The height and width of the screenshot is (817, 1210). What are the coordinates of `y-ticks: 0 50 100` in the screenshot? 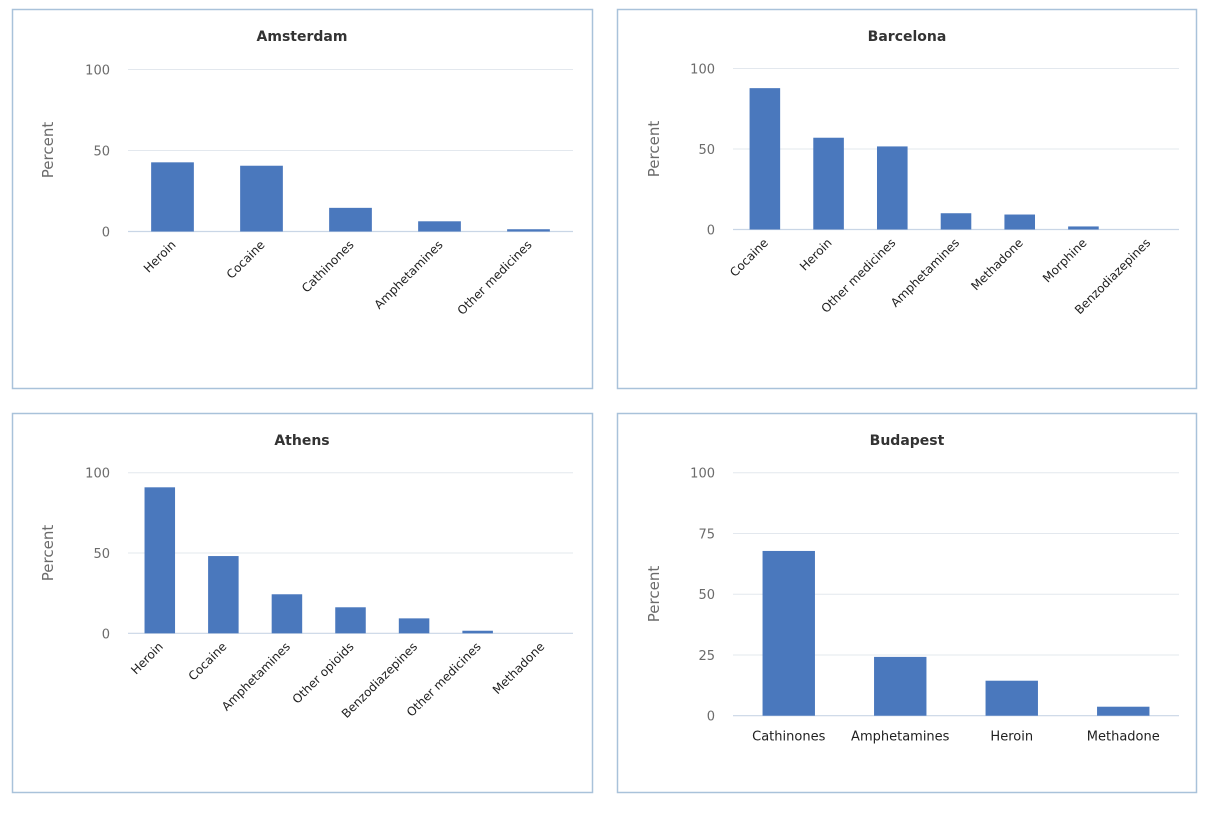 It's located at (329, 152).